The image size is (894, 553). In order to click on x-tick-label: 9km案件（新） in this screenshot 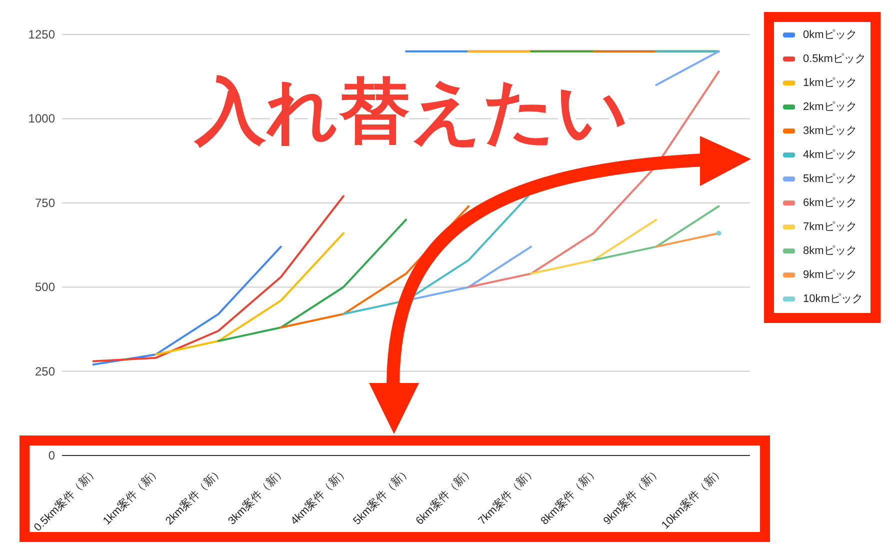, I will do `click(632, 496)`.